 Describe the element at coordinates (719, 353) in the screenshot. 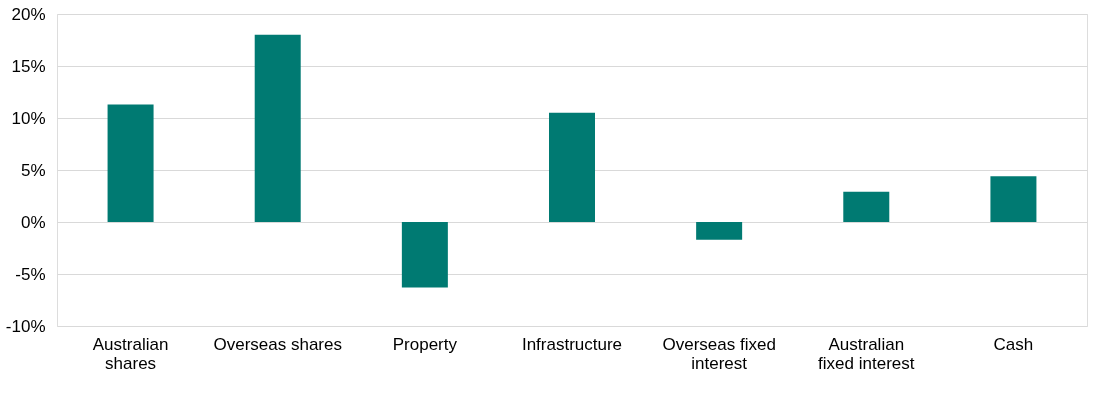

I see `x-tick-label: Overseas fixed interest` at that location.